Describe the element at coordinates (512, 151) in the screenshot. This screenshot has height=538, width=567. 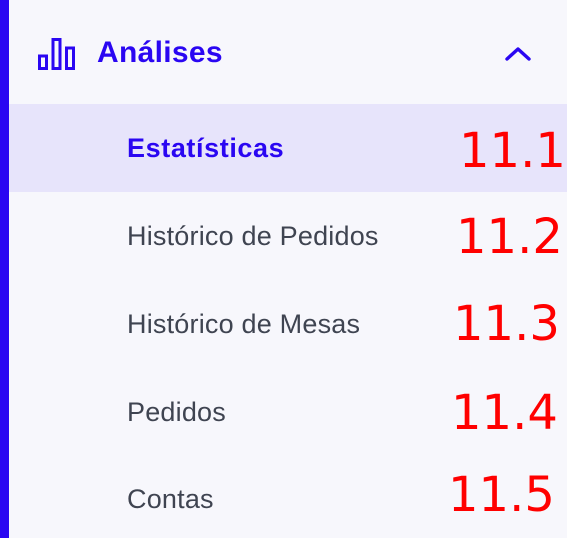
I see `annotation-label: 11.1` at that location.